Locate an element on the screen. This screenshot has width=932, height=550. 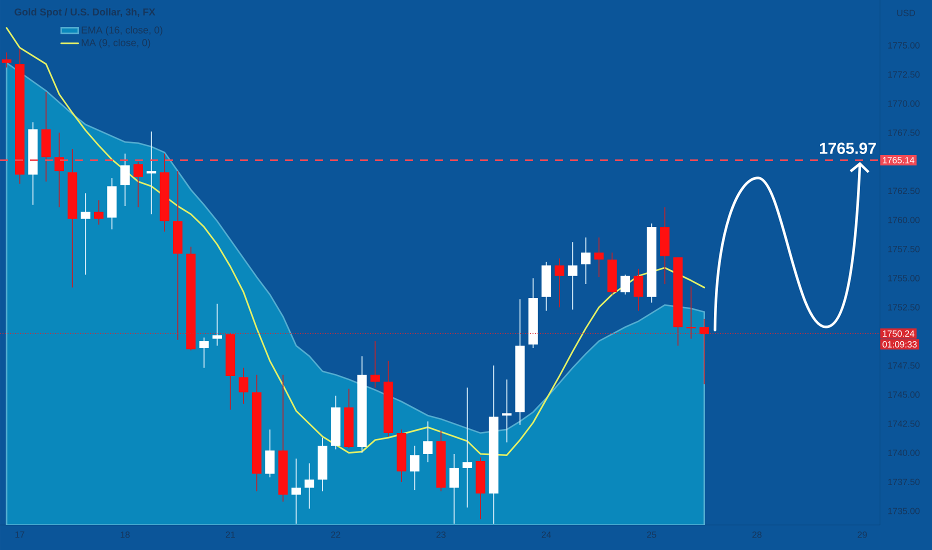
y-tick-label: 1745.00 is located at coordinates (904, 394).